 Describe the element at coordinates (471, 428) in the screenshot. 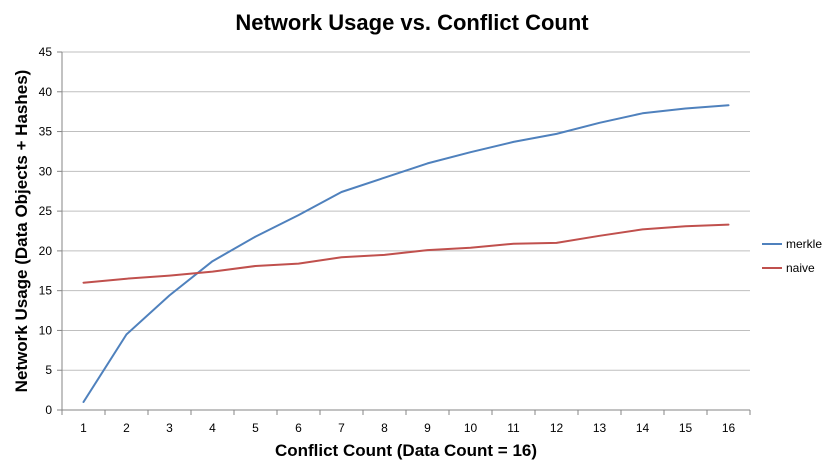

I see `x-tick-label: 10` at that location.